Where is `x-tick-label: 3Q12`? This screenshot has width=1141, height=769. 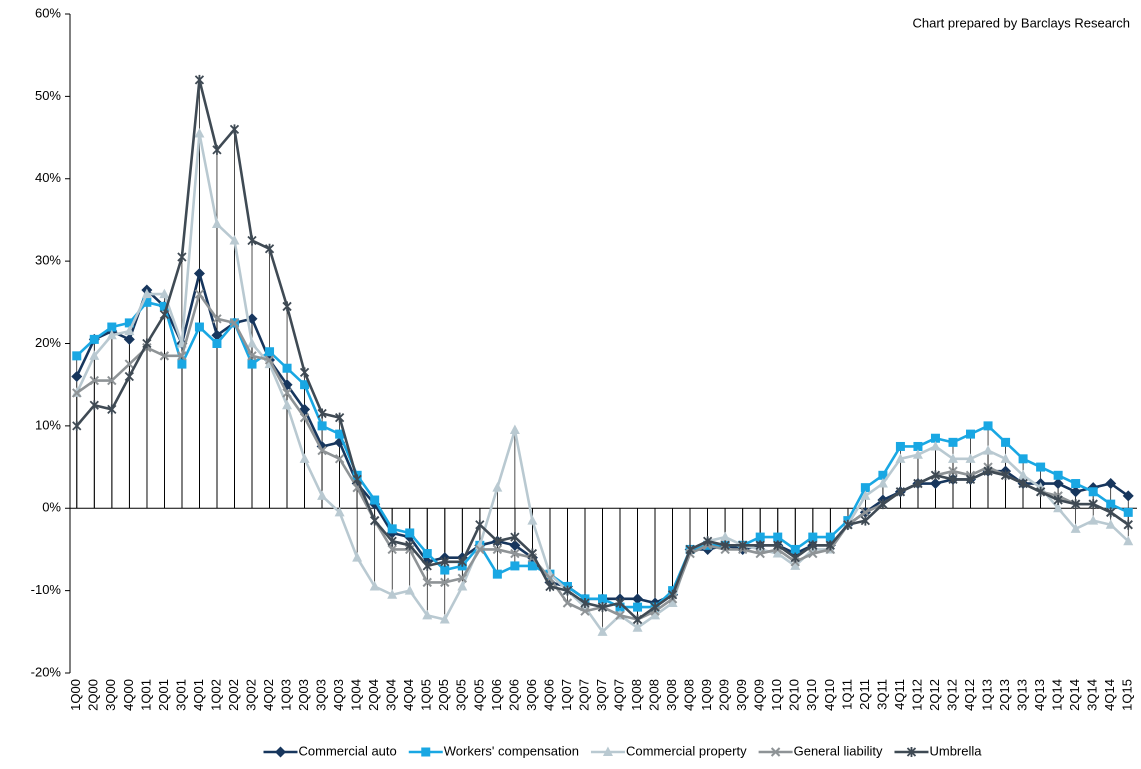
x-tick-label: 3Q12 is located at coordinates (951, 695).